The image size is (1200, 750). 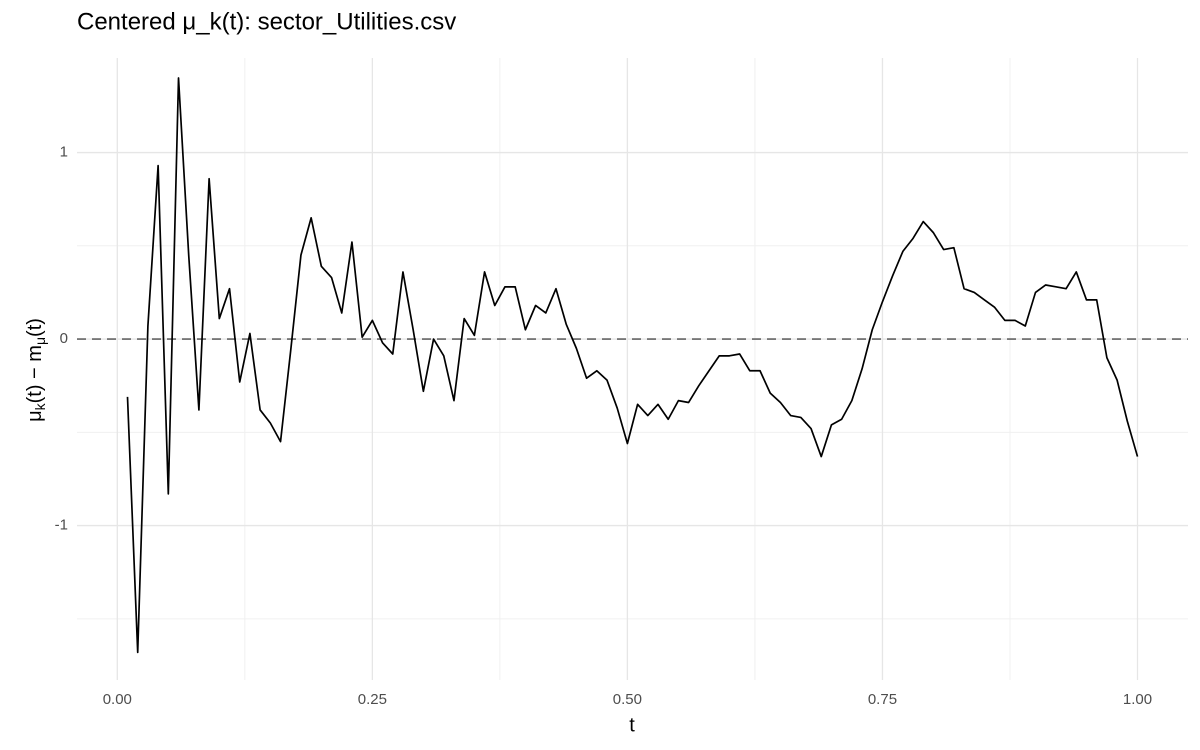 I want to click on x-tick-label: 1.00, so click(x=1137, y=699).